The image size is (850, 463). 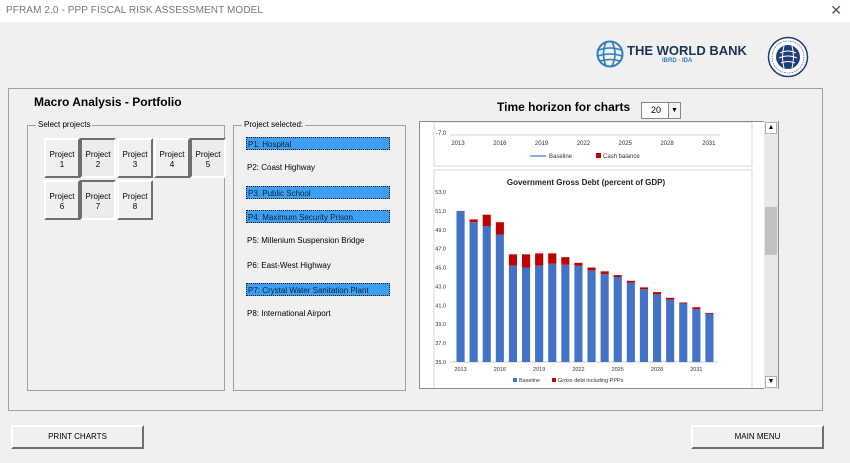 I want to click on y-tick-label: 49.0, so click(x=440, y=231).